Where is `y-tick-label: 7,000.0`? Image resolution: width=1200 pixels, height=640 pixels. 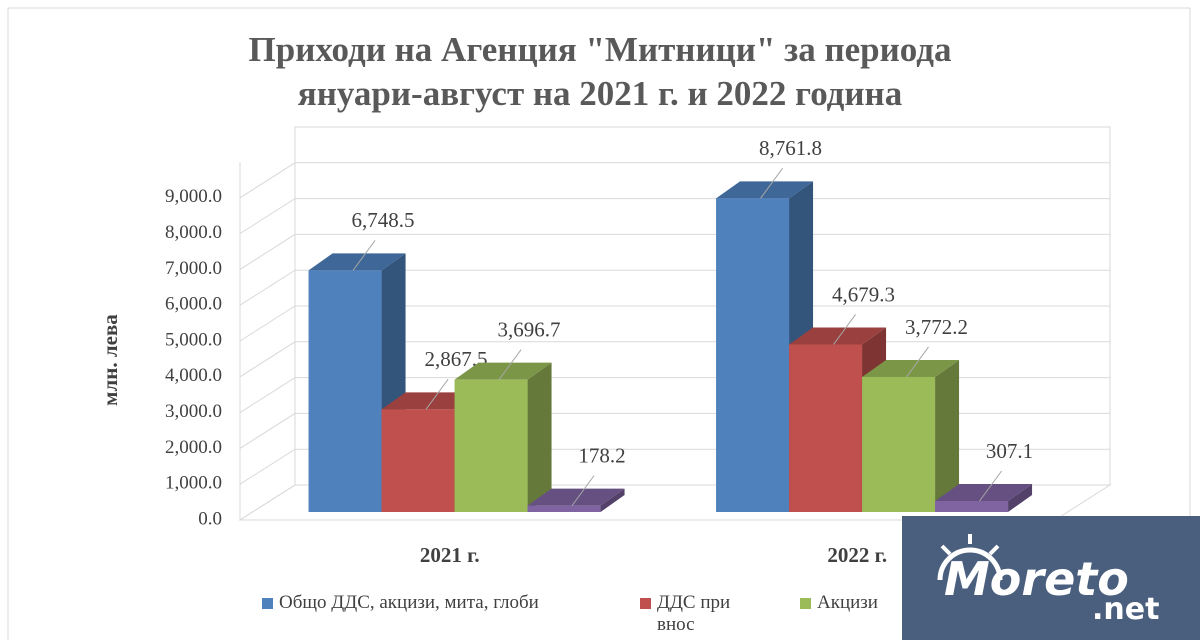 y-tick-label: 7,000.0 is located at coordinates (193, 268).